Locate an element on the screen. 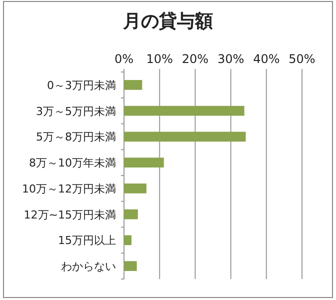 This screenshot has height=300, width=336. x-tick-label: 20% is located at coordinates (195, 59).